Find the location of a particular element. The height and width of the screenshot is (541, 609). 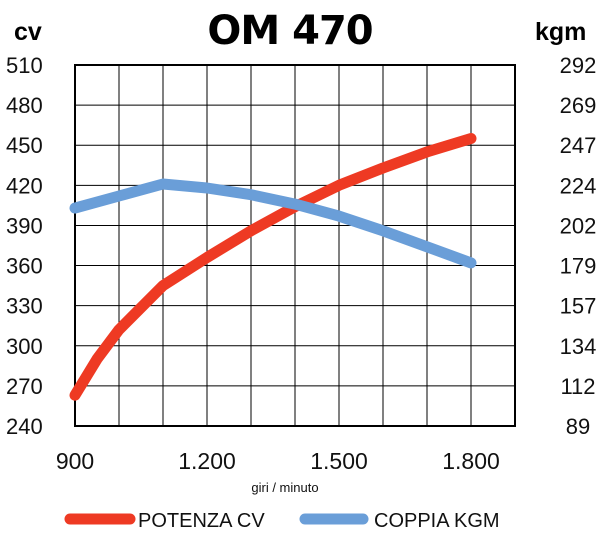

x-tick-label: 900 is located at coordinates (75, 461).